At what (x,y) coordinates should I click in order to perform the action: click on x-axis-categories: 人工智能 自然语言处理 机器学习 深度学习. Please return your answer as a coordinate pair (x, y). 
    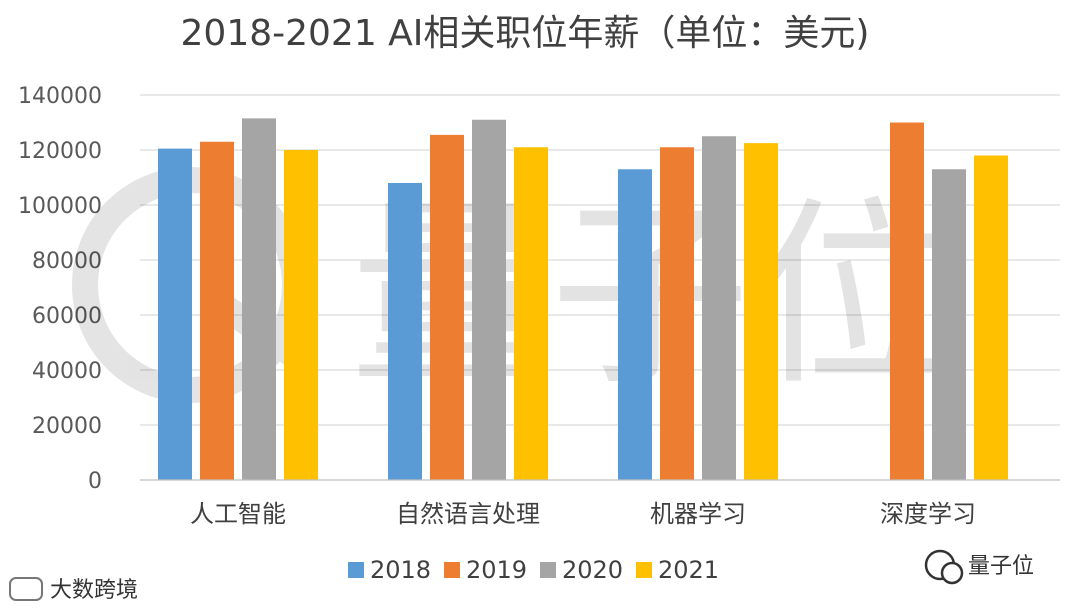
    Looking at the image, I should click on (583, 514).